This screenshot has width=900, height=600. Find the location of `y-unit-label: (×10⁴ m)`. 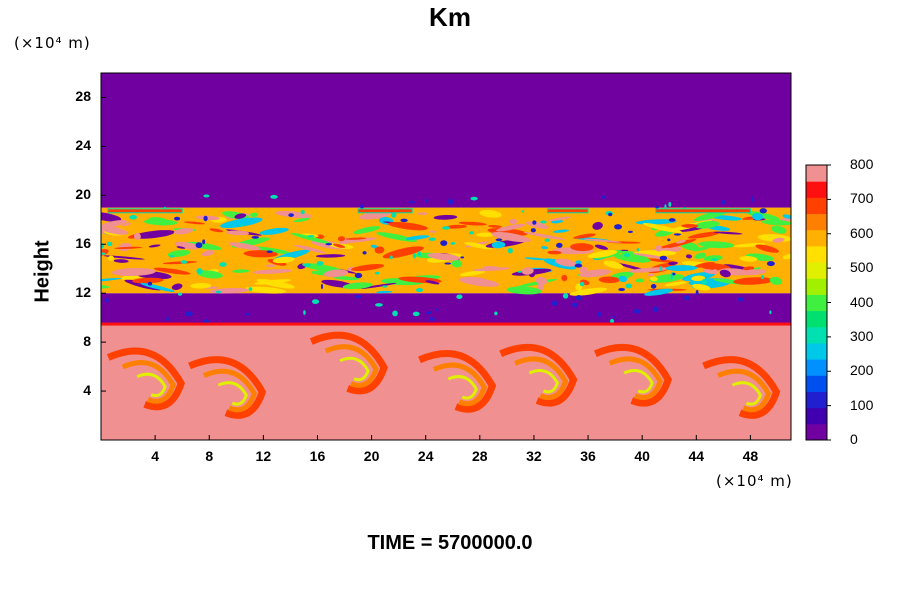

y-unit-label: (×10⁴ m) is located at coordinates (52, 43).